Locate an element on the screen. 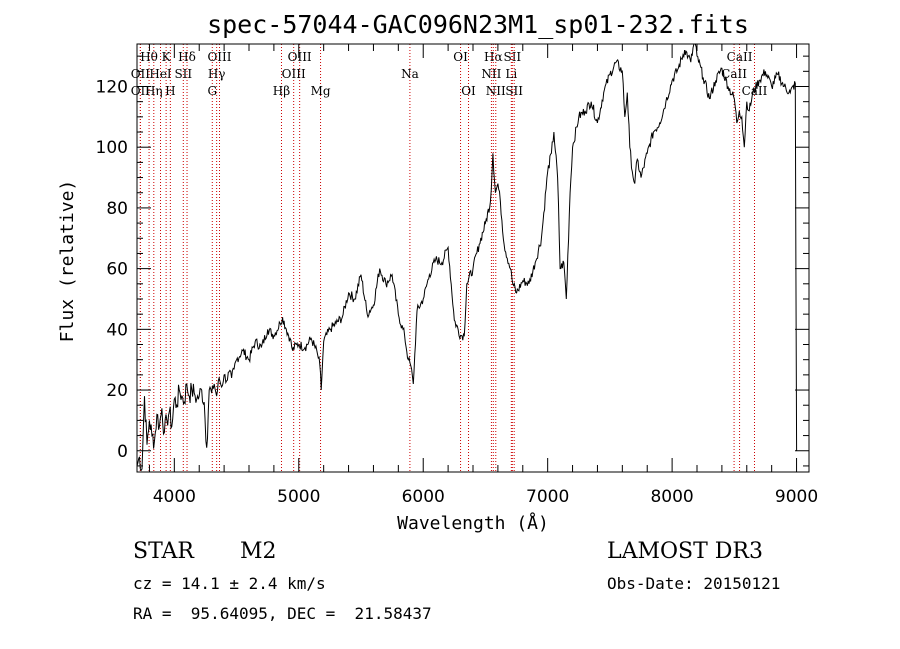 The width and height of the screenshot is (900, 649). line-marker-label-4: HeI is located at coordinates (160, 74).